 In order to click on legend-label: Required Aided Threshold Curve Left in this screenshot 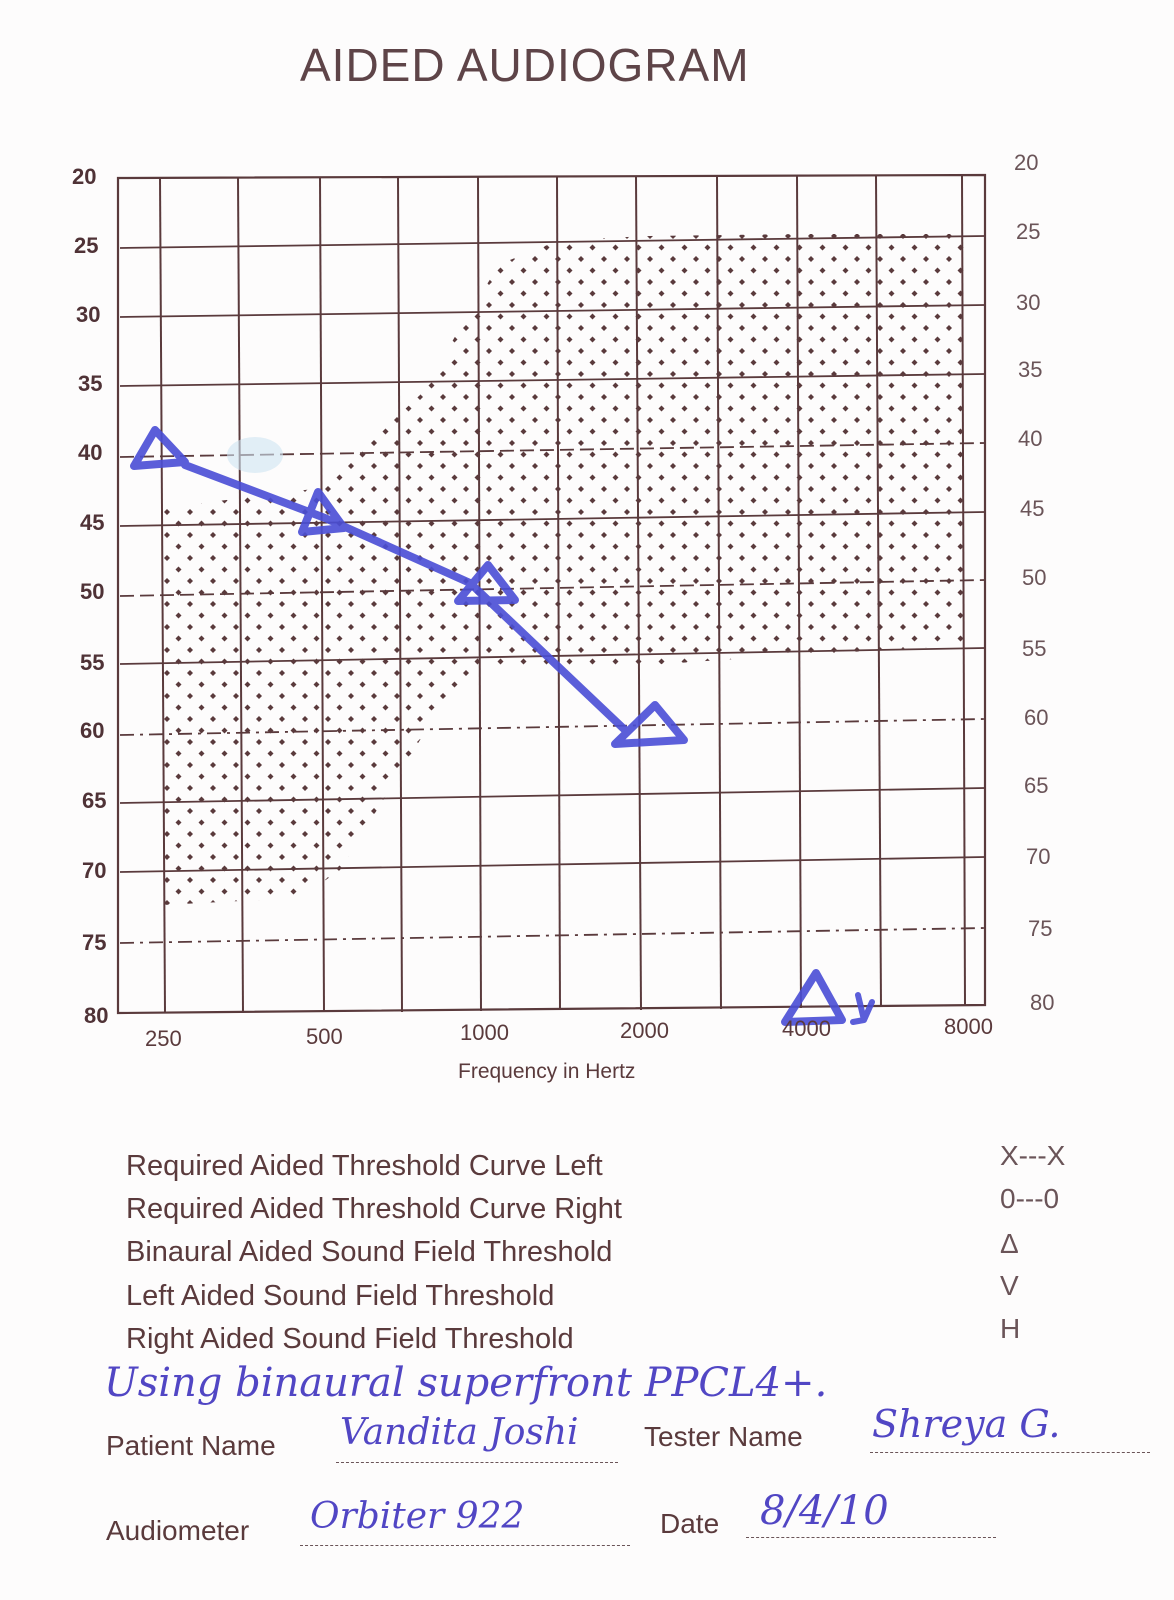, I will do `click(364, 1166)`.